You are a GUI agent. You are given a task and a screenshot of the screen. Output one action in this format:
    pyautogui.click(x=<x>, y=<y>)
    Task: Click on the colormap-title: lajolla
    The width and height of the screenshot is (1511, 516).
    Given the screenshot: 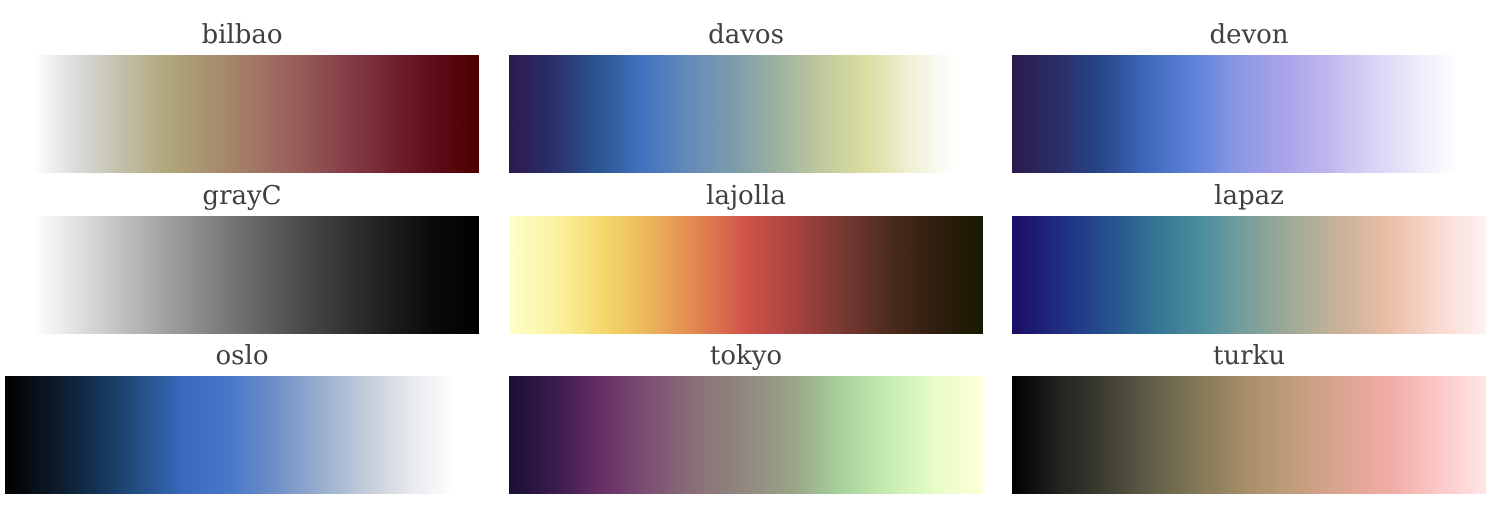 What is the action you would take?
    pyautogui.click(x=746, y=196)
    